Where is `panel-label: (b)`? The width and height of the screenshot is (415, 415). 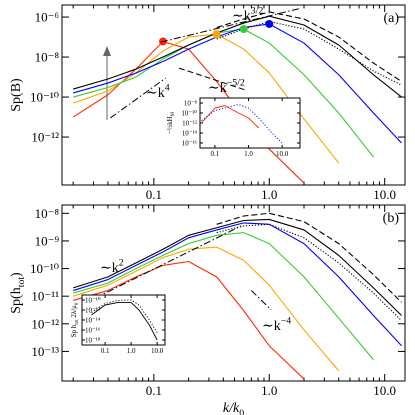
panel-label: (b) is located at coordinates (391, 218).